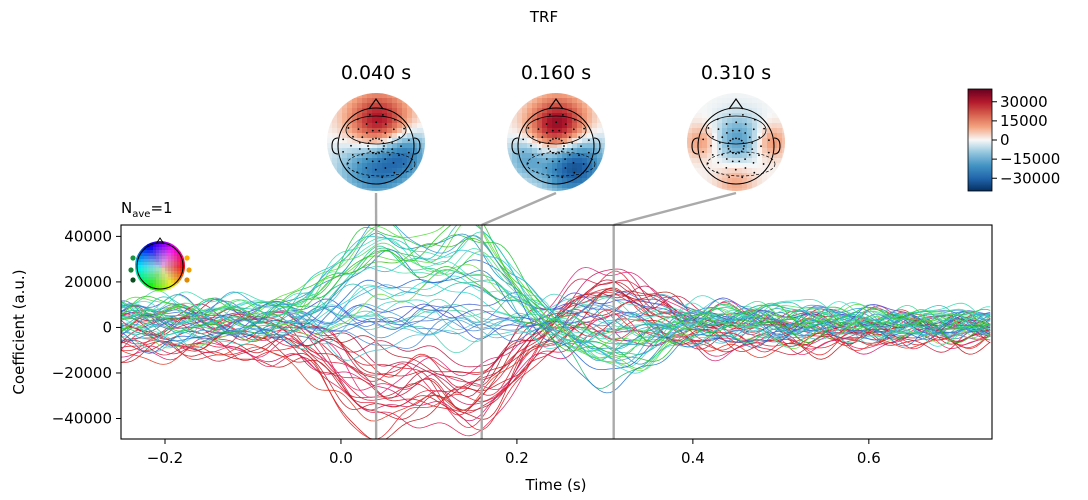 The width and height of the screenshot is (1088, 500). Describe the element at coordinates (556, 104) in the screenshot. I see `nose-outline` at that location.